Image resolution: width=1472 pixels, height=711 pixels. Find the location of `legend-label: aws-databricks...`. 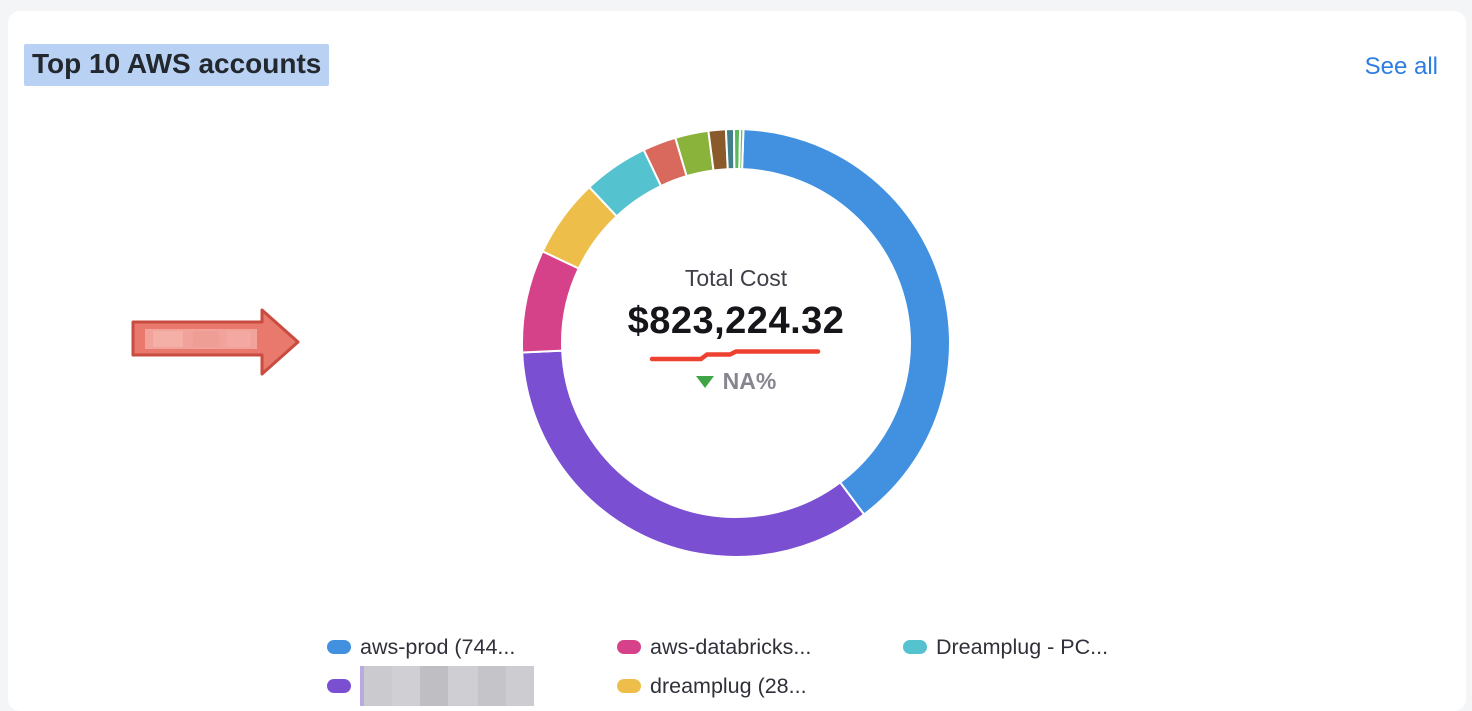

legend-label: aws-databricks... is located at coordinates (731, 646).